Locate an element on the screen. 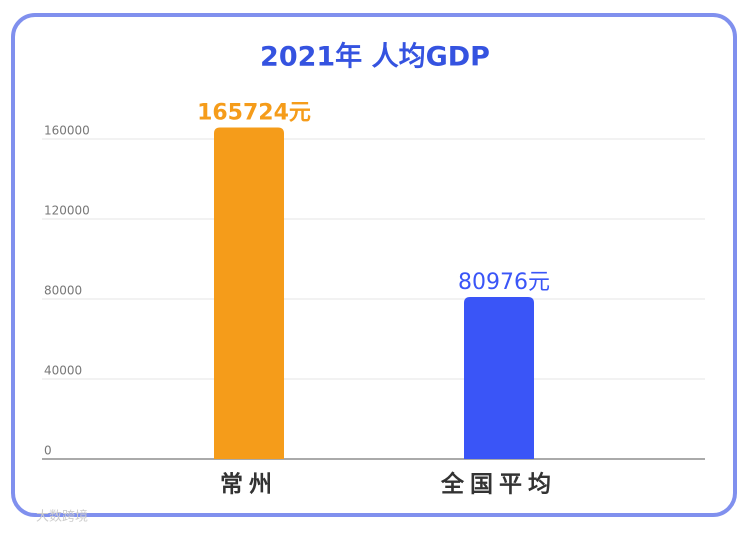  x-tick-label: 常州 is located at coordinates (249, 485).